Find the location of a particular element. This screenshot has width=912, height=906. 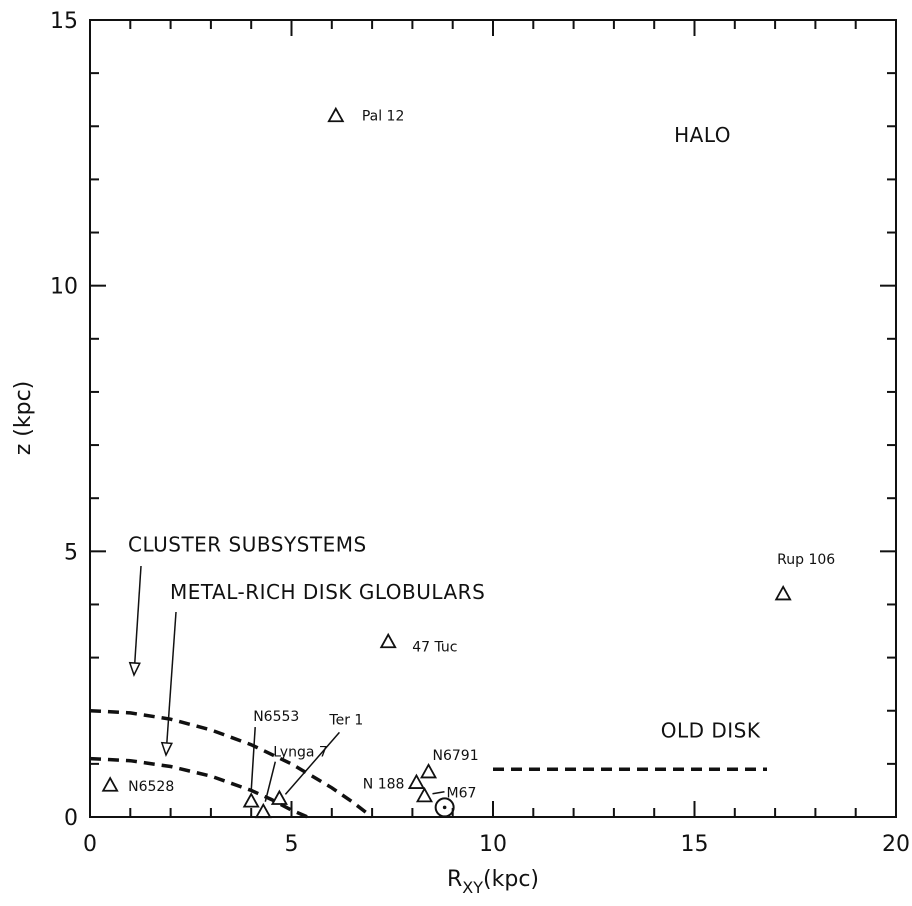

arrow-metal-rich-disk-globulars is located at coordinates (171, 683).